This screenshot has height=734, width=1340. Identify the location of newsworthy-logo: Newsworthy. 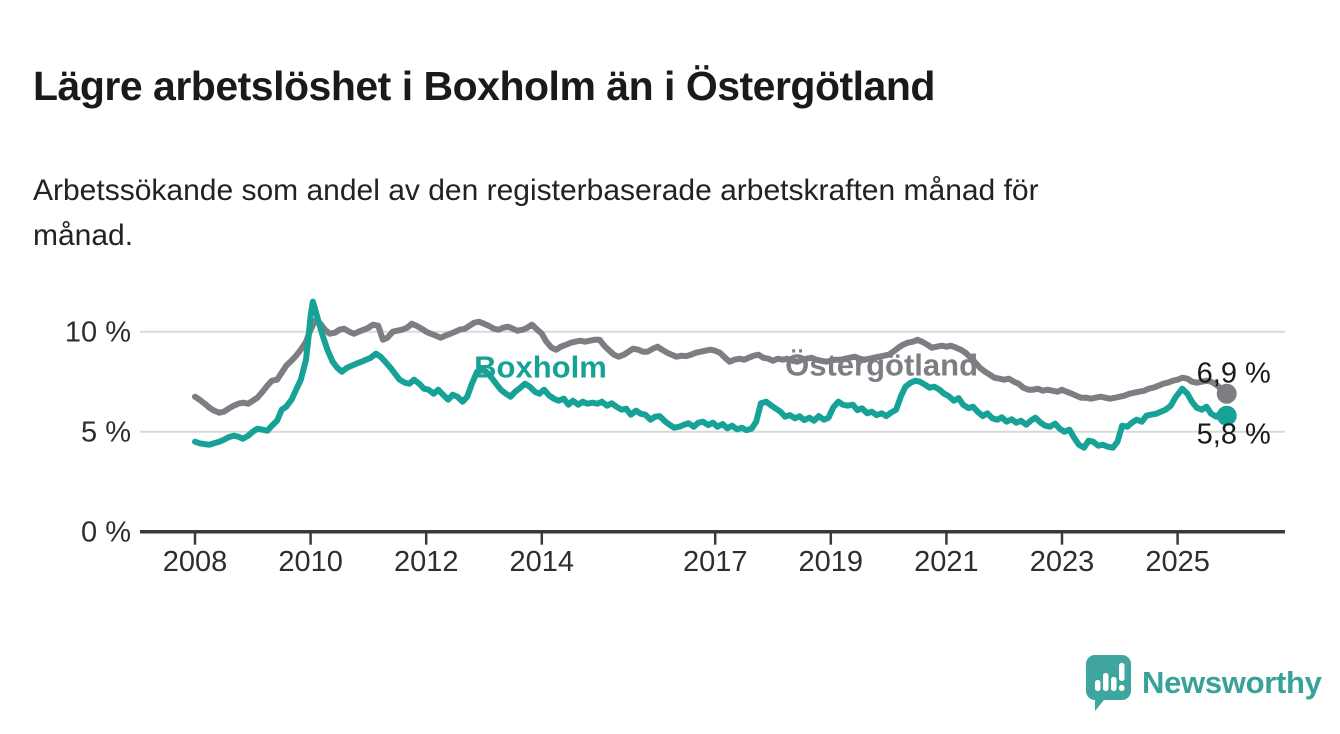
(1205, 683).